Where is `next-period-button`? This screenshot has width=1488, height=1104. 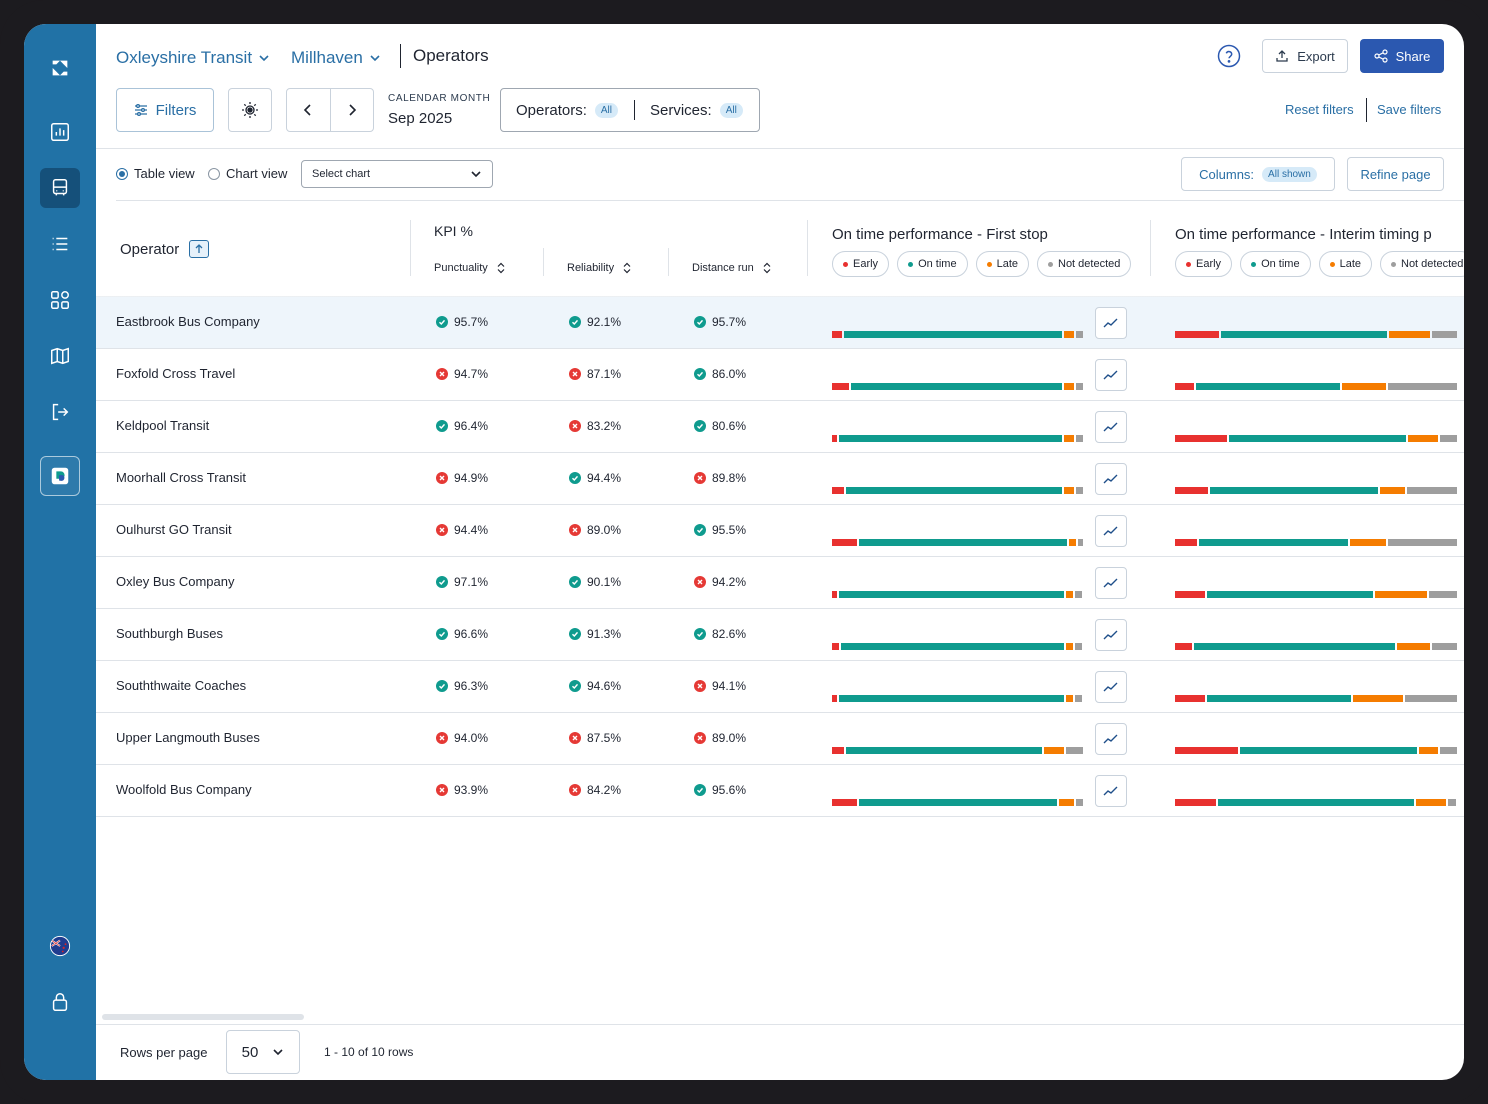 next-period-button is located at coordinates (351, 110).